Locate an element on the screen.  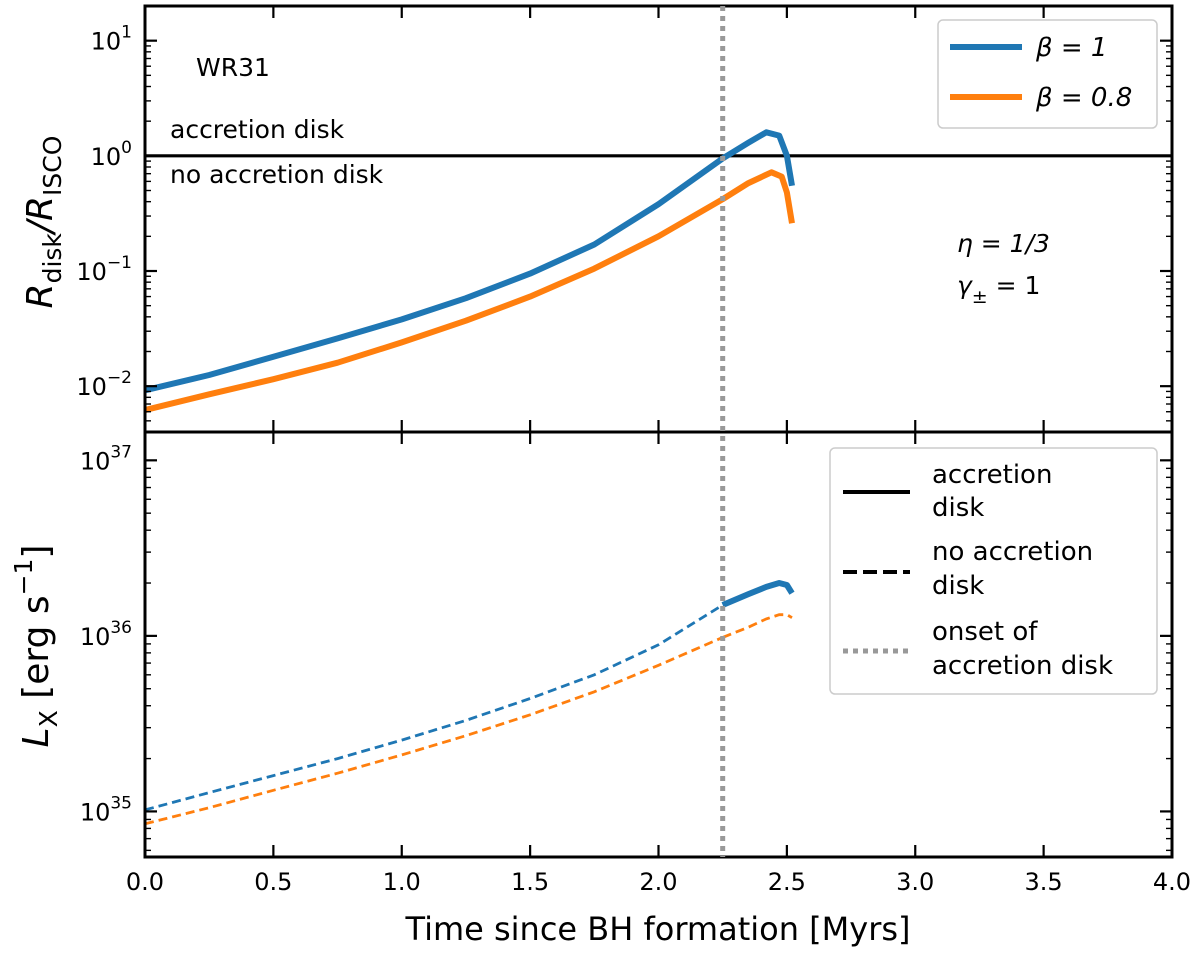
legend-beta-08-label: β = 0.8 is located at coordinates (1083, 98).